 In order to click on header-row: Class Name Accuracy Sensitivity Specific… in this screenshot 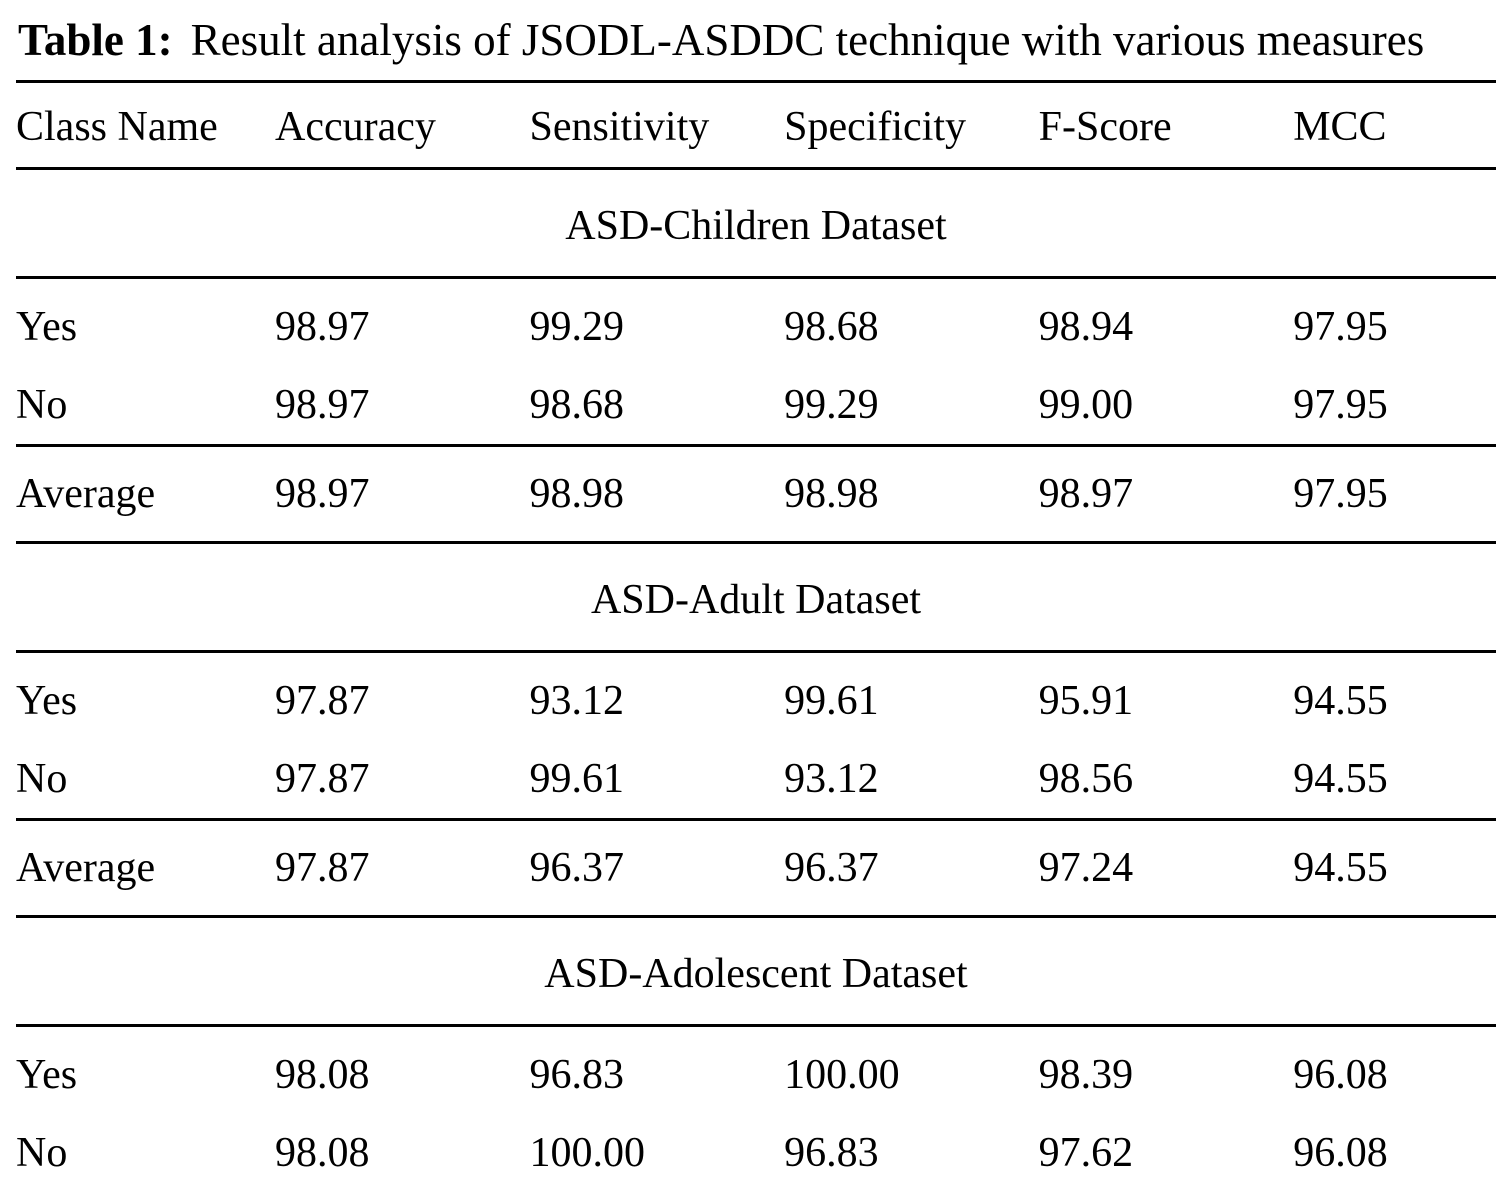, I will do `click(756, 125)`.